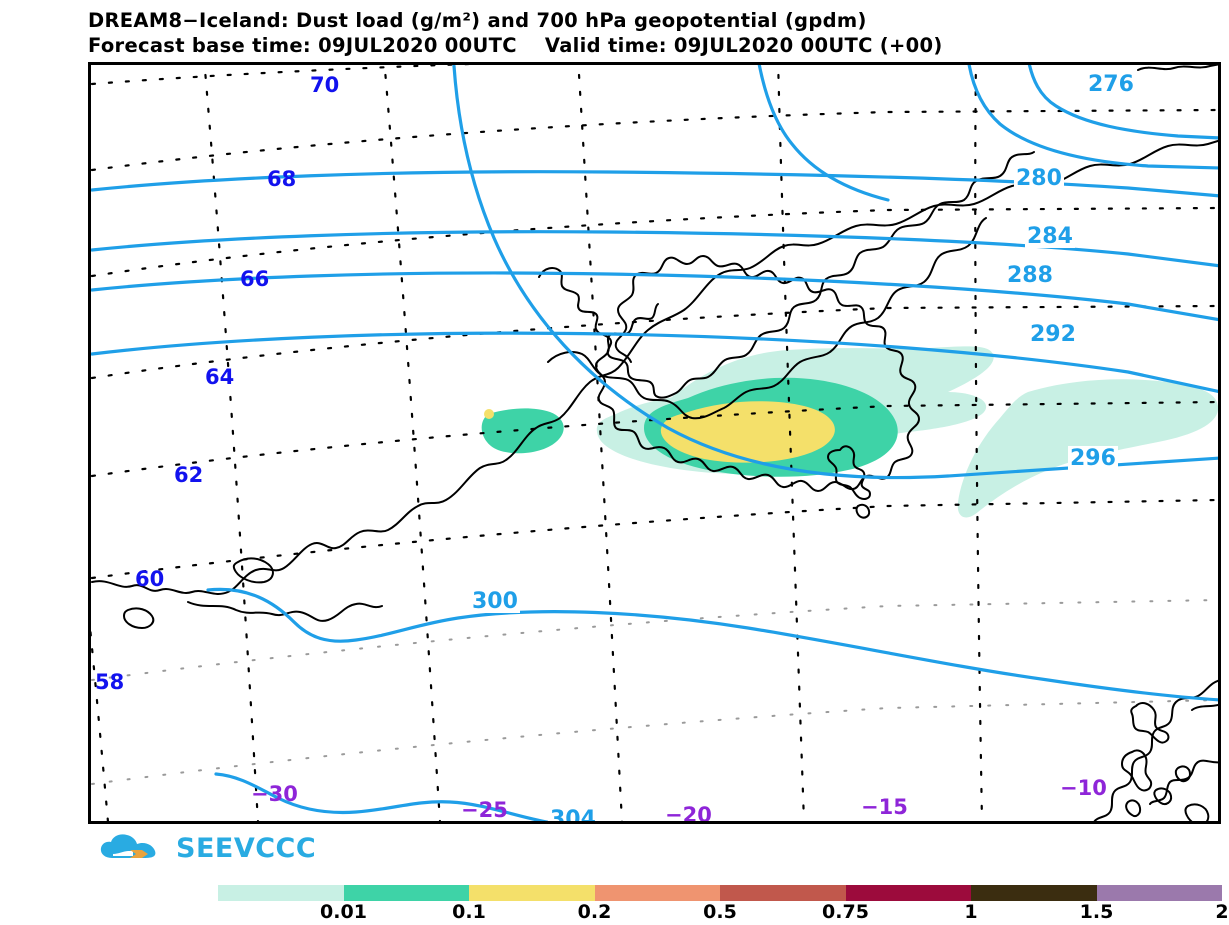  Describe the element at coordinates (246, 848) in the screenshot. I see `logo-text: SEEVCCC` at that location.